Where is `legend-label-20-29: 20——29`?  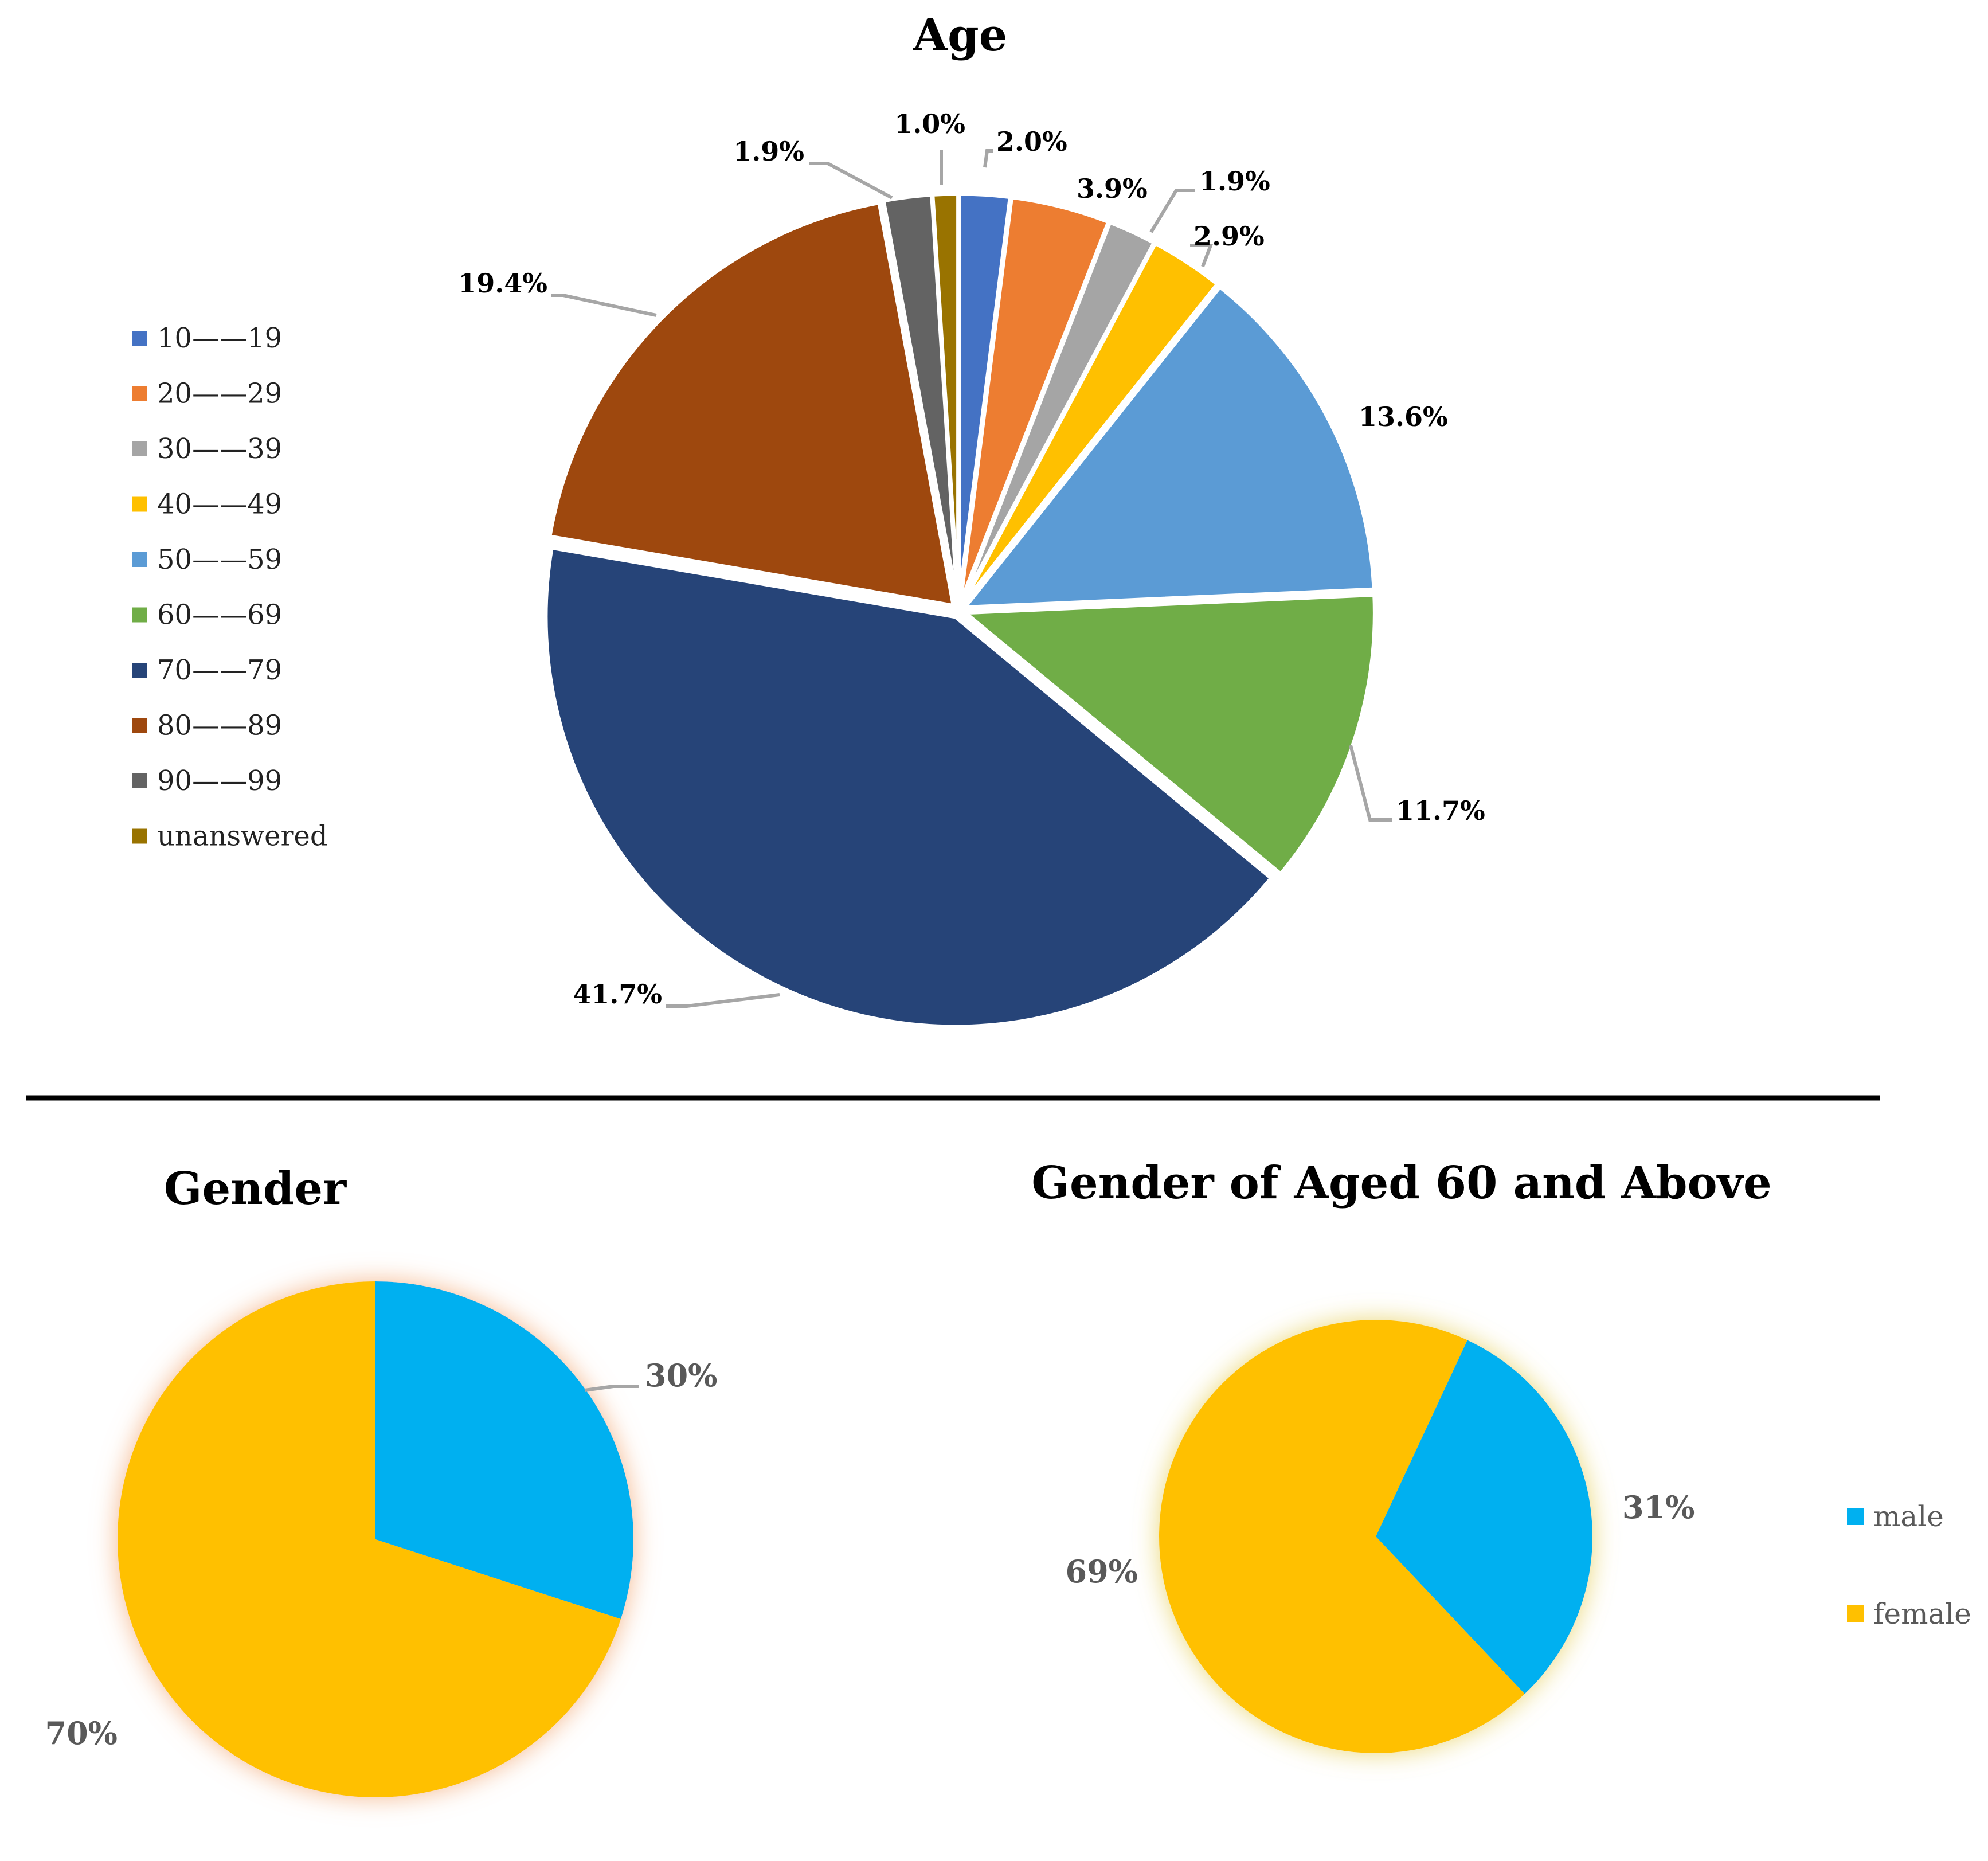
legend-label-20-29: 20——29 is located at coordinates (219, 394).